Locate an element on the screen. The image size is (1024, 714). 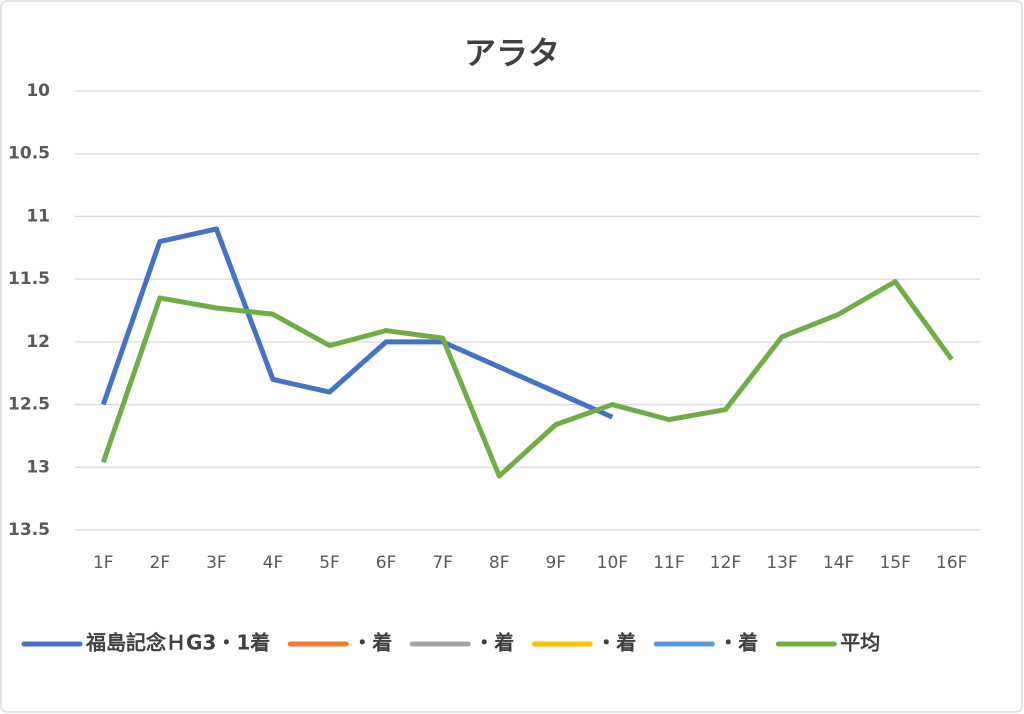
x-tick-label: 9F is located at coordinates (555, 563).